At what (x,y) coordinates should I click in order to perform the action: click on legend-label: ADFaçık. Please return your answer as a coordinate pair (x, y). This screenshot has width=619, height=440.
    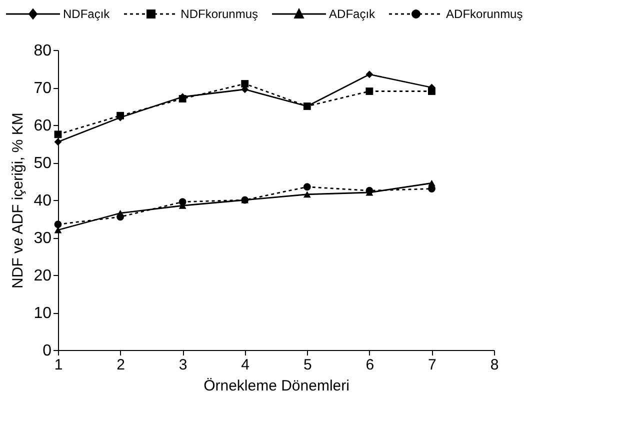
    Looking at the image, I should click on (352, 14).